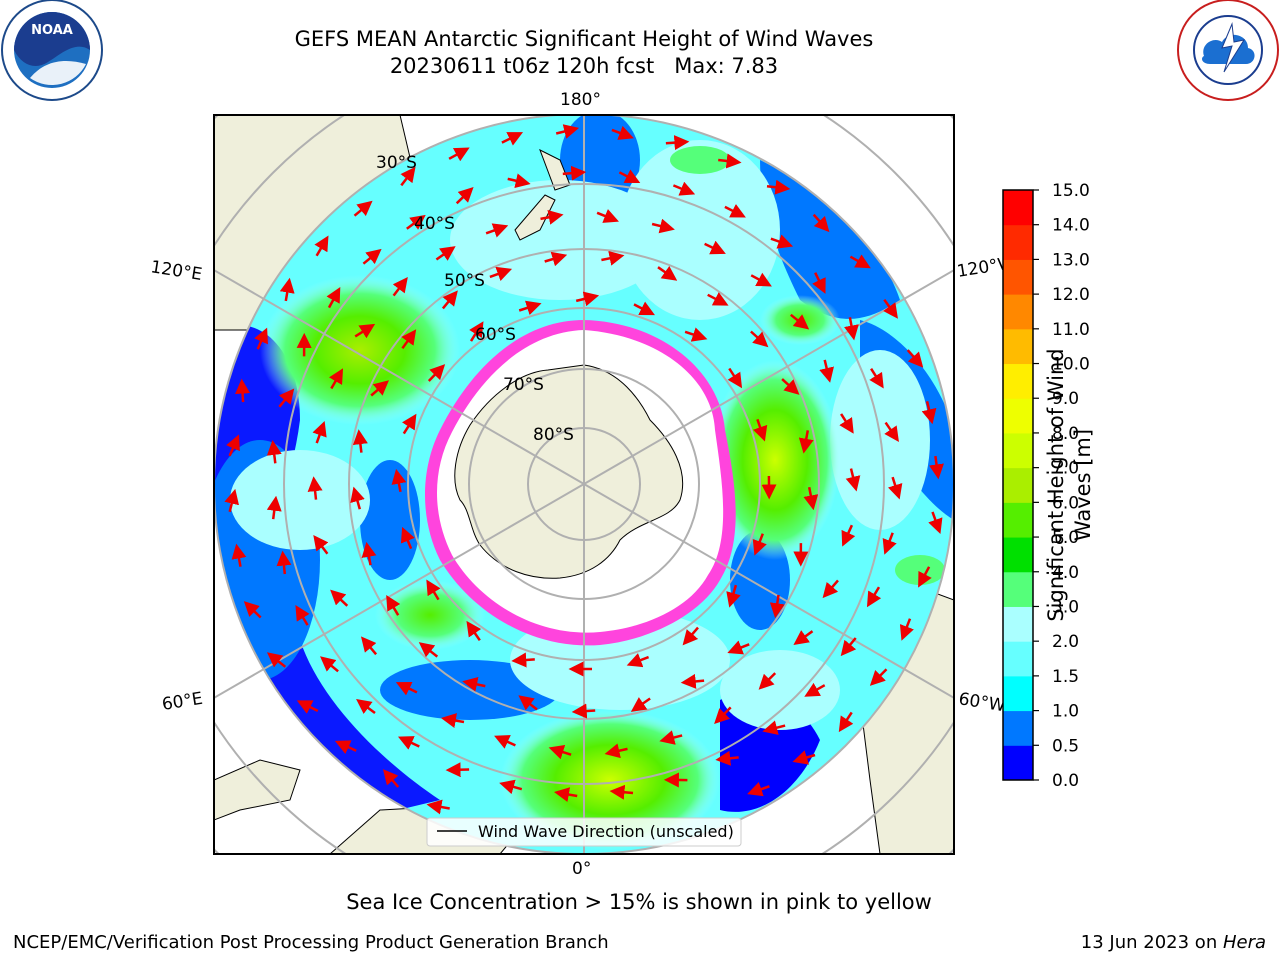 This screenshot has height=960, width=1280. What do you see at coordinates (1151, 942) in the screenshot?
I see `footer-date-text: 13 Jun 2023 on` at bounding box center [1151, 942].